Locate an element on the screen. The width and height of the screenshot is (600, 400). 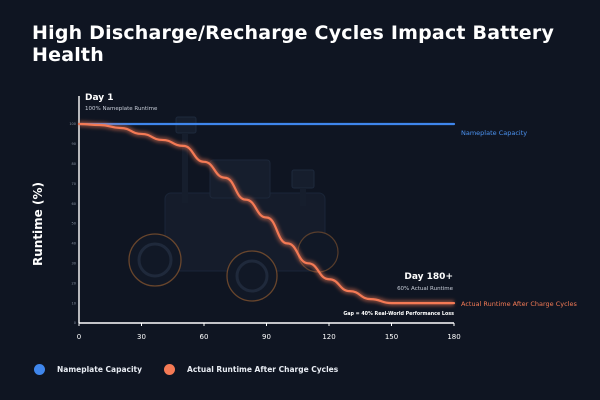
legend-item-nameplate: Nameplate Capacity is located at coordinates (88, 369).